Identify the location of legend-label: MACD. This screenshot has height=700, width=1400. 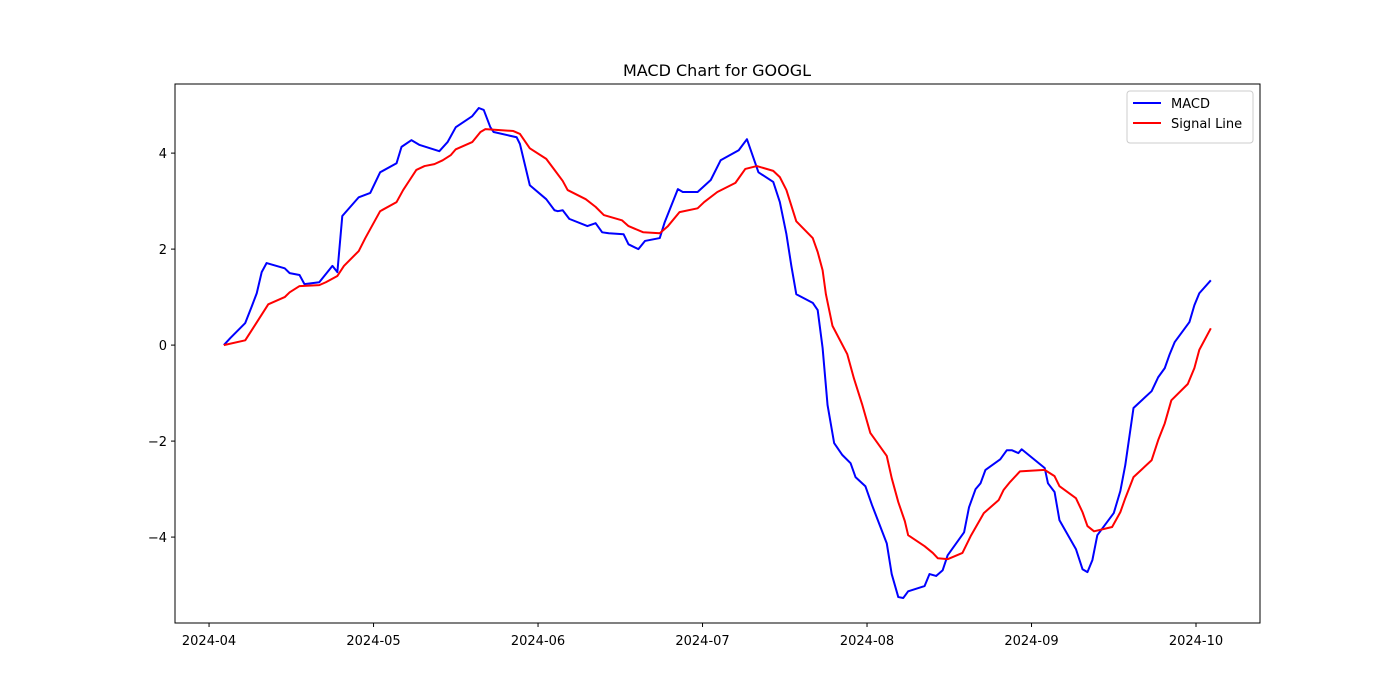
(1190, 104).